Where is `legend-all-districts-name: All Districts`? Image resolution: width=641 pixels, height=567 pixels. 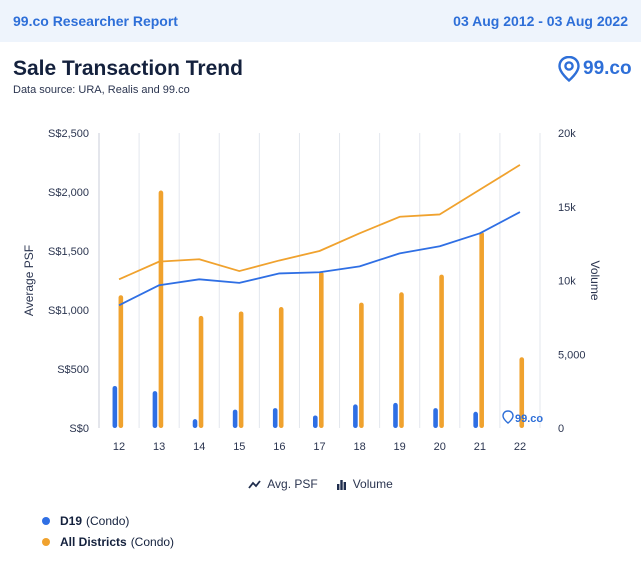
legend-all-districts-name: All Districts is located at coordinates (93, 541).